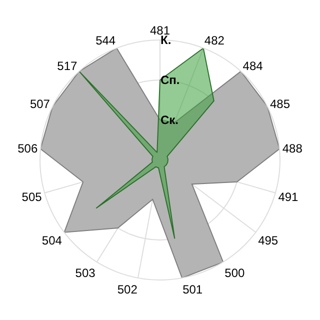 This screenshot has height=320, width=320. I want to click on spoke-label: 504, so click(52, 241).